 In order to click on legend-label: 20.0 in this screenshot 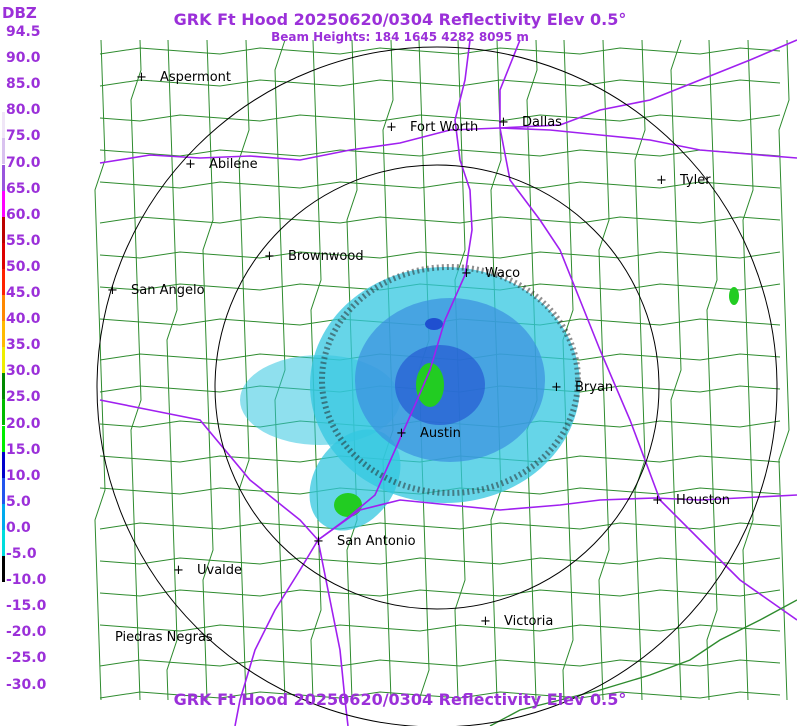, I will do `click(23, 423)`.